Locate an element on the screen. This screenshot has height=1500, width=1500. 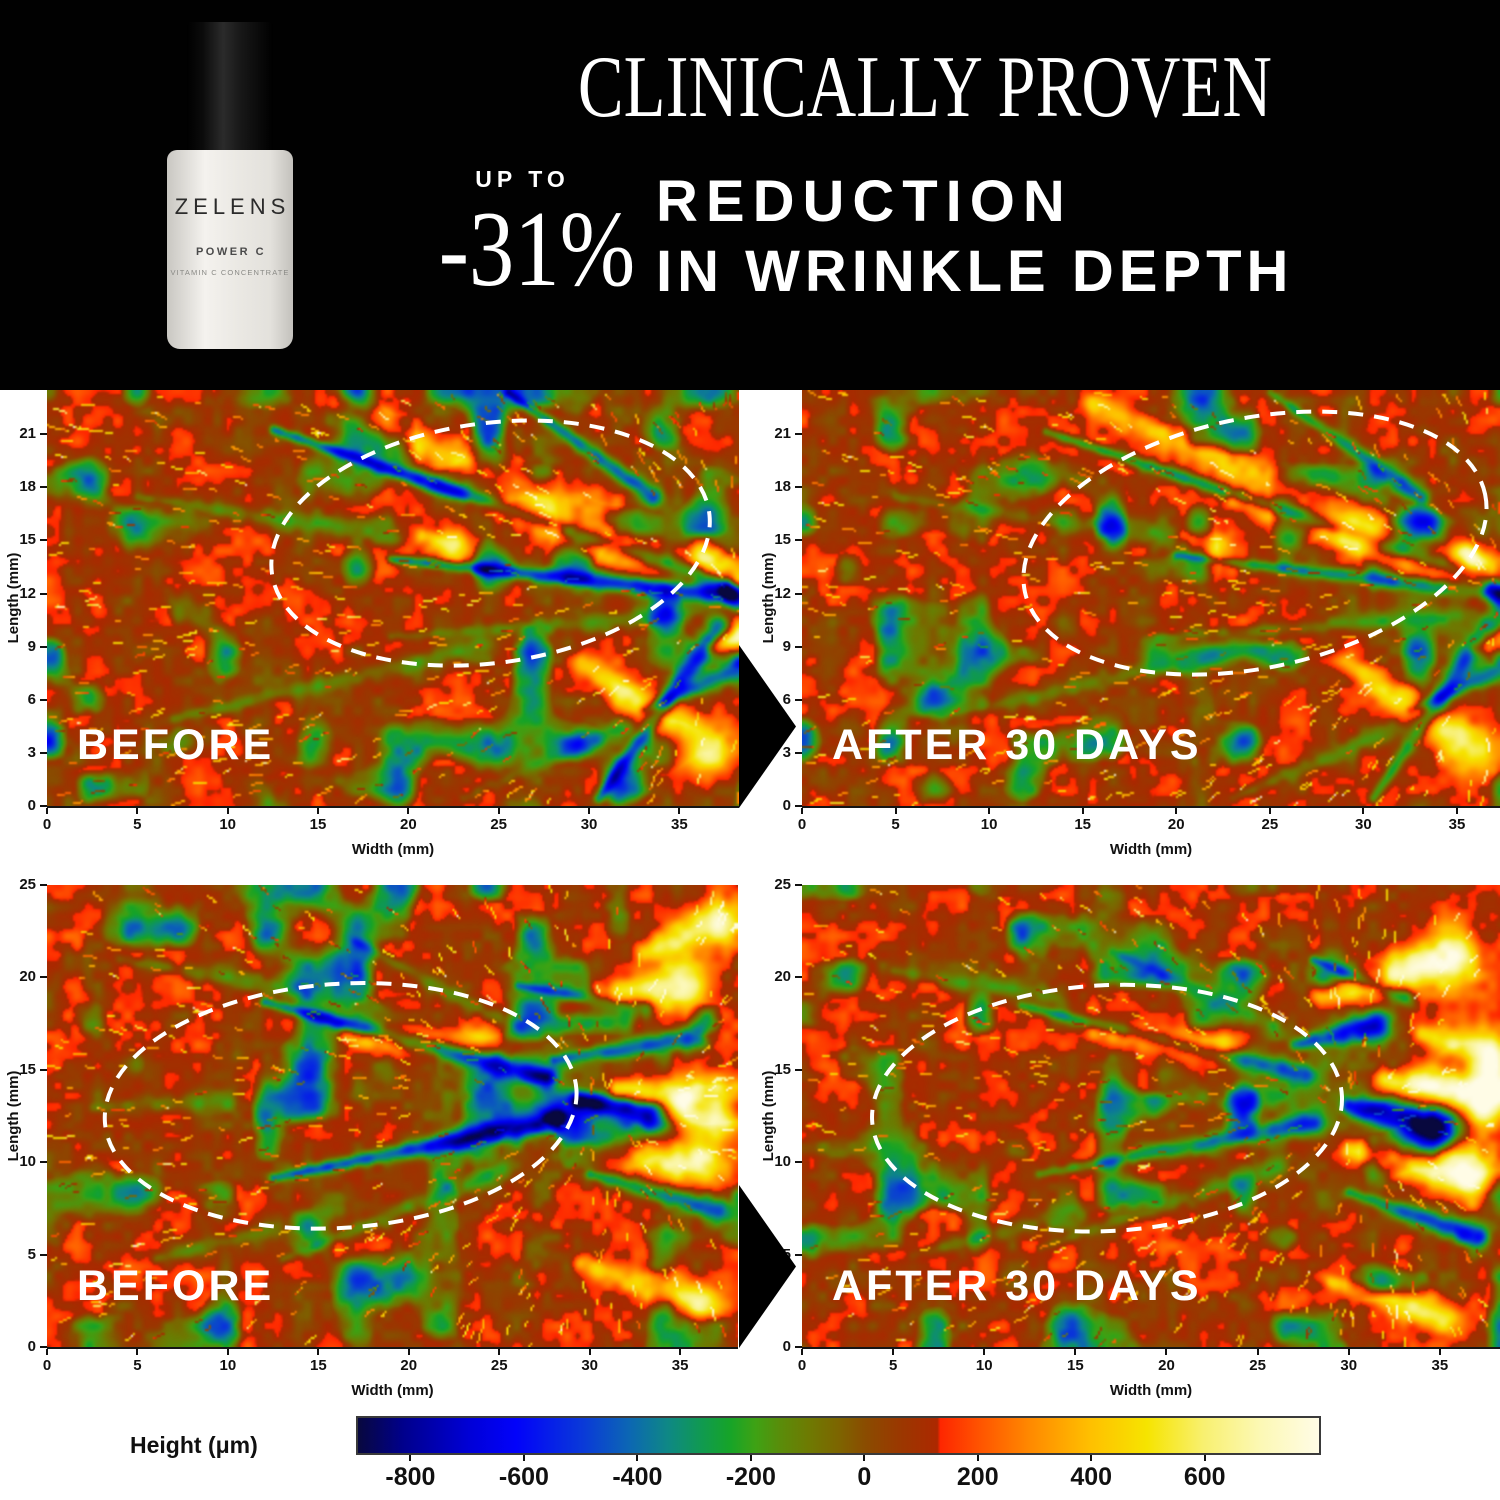
x-axis-label-bottom-before: Width (mm) is located at coordinates (392, 1390).